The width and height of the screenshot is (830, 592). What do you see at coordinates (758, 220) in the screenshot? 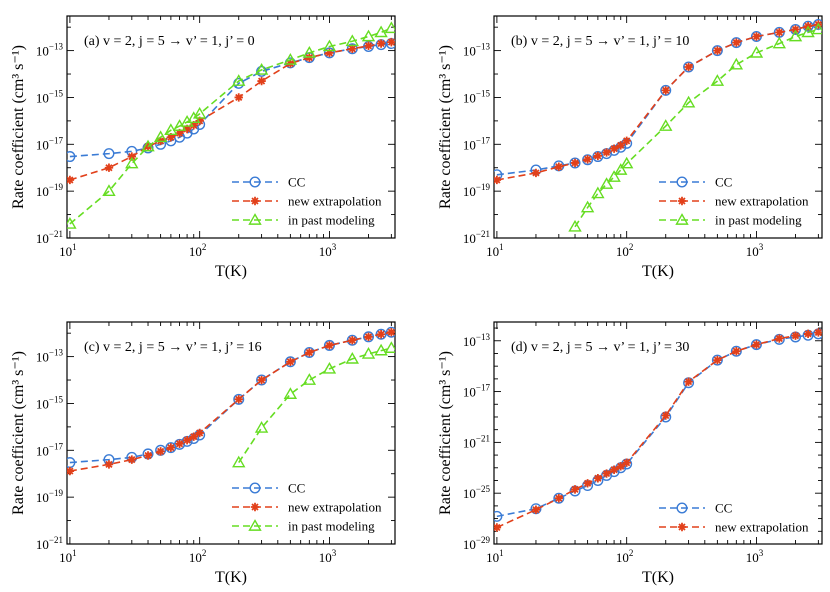
I see `legend-label: in past modeling` at bounding box center [758, 220].